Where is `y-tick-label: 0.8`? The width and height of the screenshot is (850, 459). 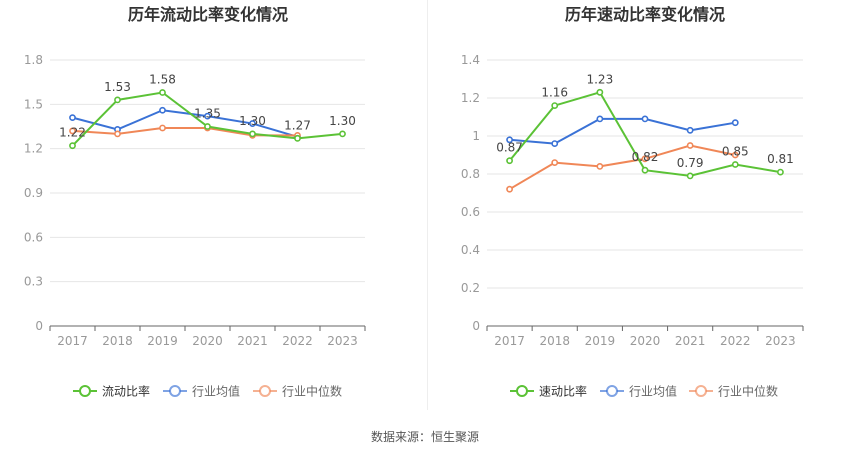
y-tick-label: 0.8 is located at coordinates (470, 174).